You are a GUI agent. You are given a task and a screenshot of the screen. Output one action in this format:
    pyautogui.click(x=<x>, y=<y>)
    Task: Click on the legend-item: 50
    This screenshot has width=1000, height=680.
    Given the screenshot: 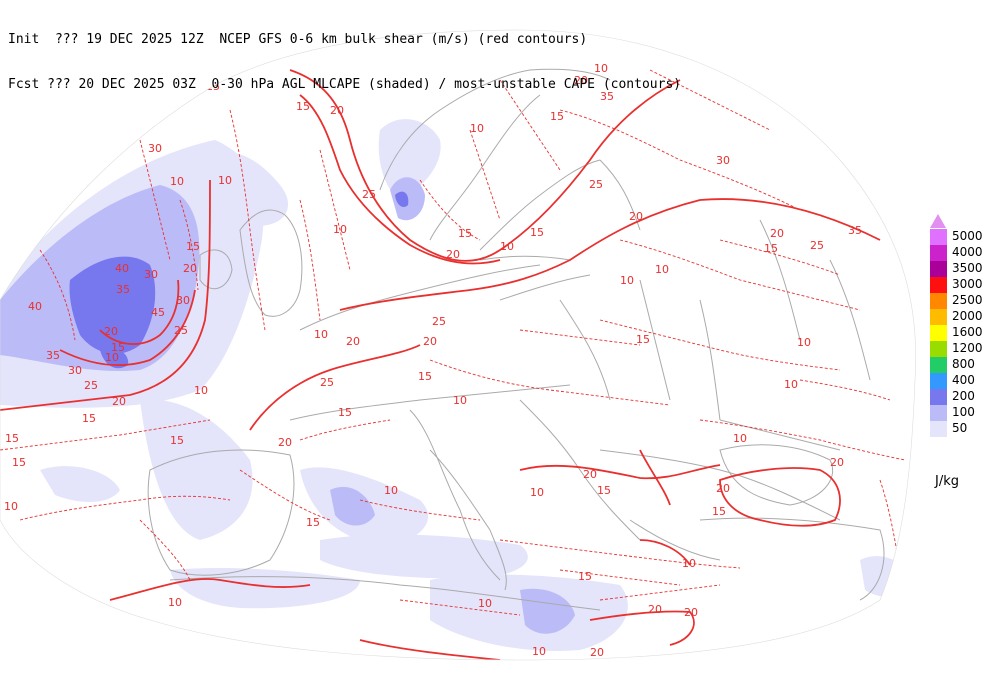 What is the action you would take?
    pyautogui.click(x=963, y=428)
    